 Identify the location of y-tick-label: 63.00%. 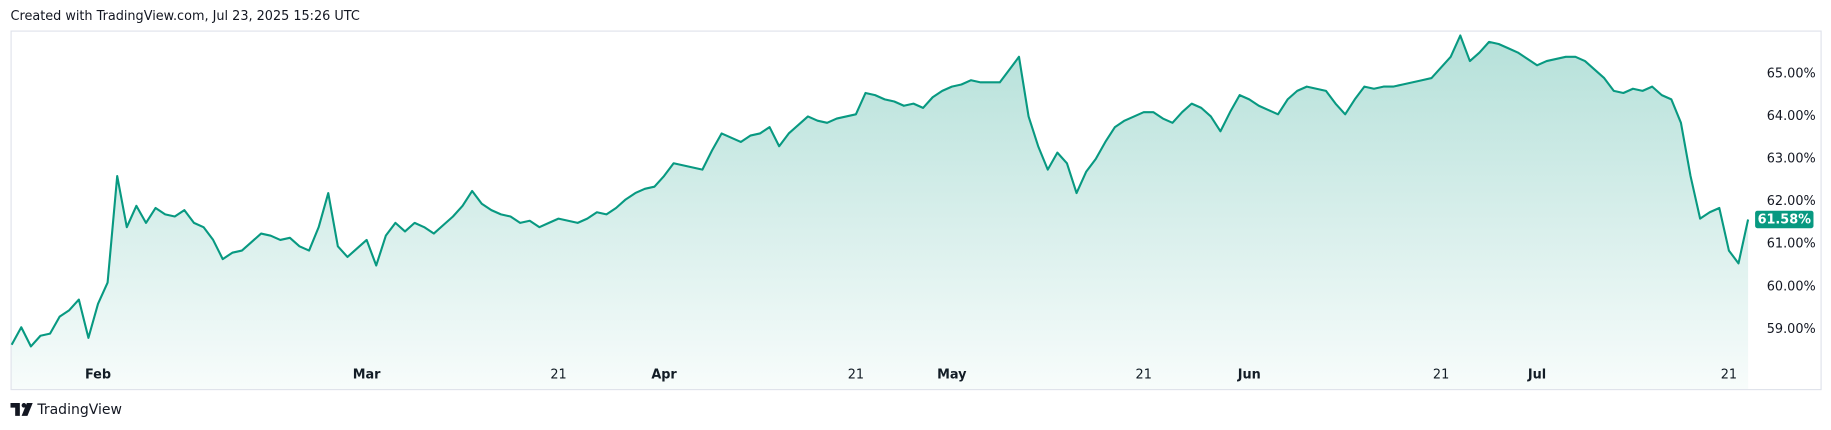
(1791, 159).